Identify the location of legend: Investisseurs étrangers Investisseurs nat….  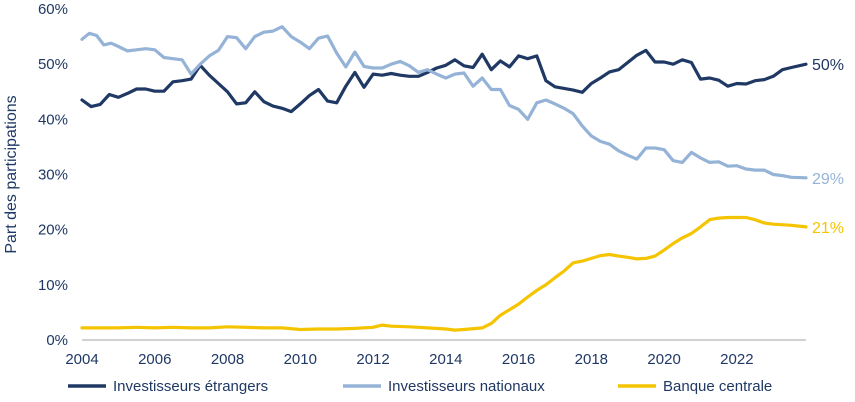
(420, 386).